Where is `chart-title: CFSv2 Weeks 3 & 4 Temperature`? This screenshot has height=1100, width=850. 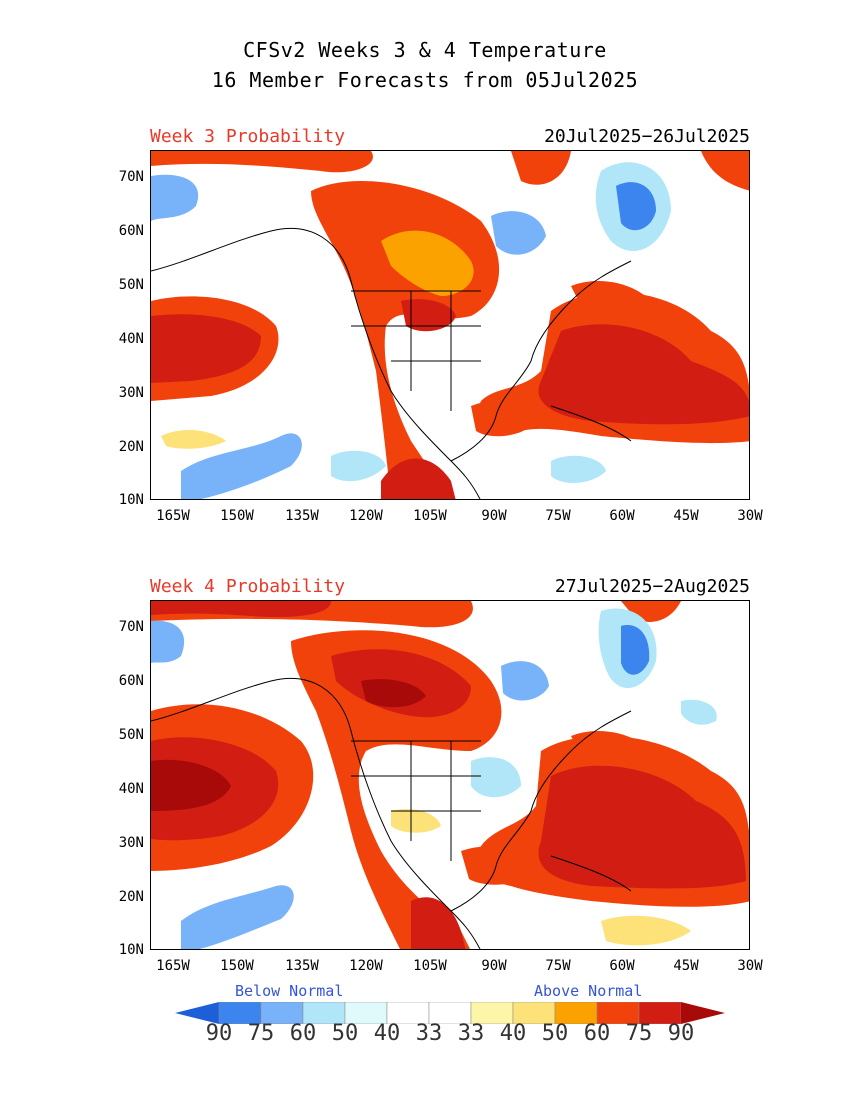 chart-title: CFSv2 Weeks 3 & 4 Temperature is located at coordinates (425, 50).